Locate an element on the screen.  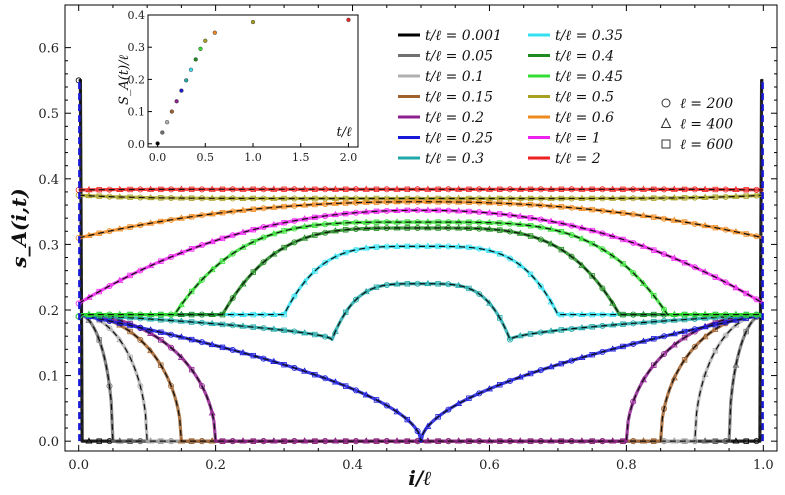
legend-label: t/ℓ = 0.15 is located at coordinates (459, 98).